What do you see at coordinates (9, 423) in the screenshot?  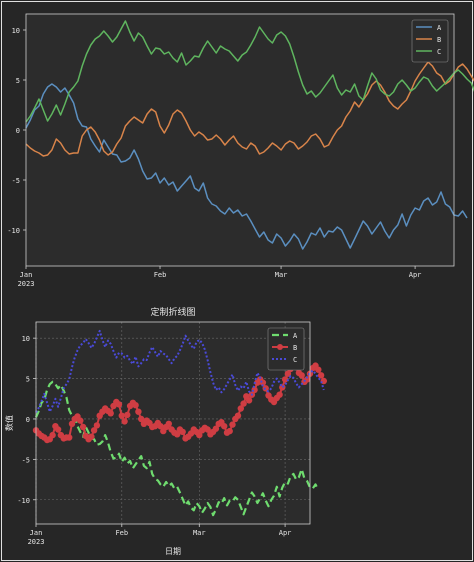 I see `y-axis-label: 数值` at bounding box center [9, 423].